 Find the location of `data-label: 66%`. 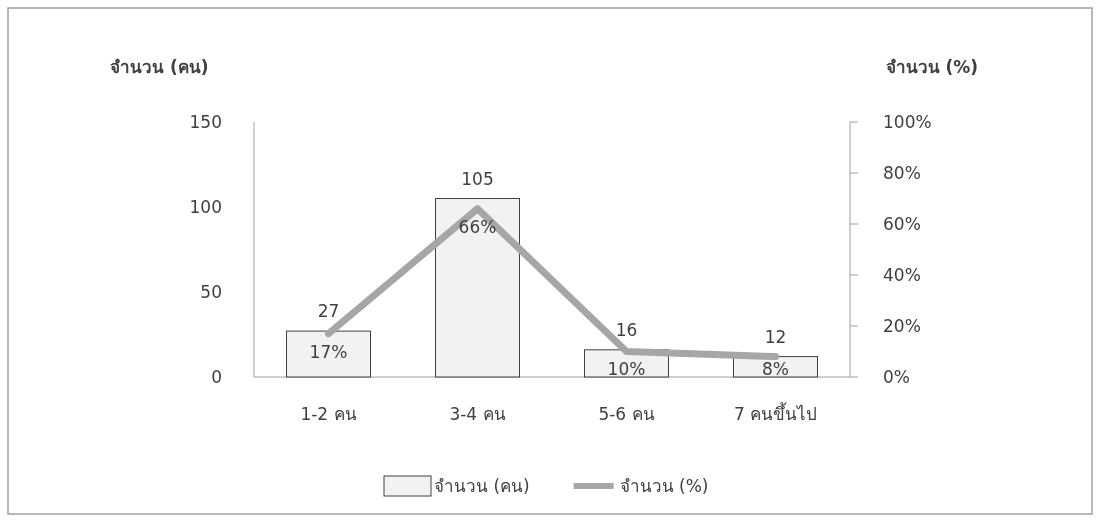

data-label: 66% is located at coordinates (477, 226).